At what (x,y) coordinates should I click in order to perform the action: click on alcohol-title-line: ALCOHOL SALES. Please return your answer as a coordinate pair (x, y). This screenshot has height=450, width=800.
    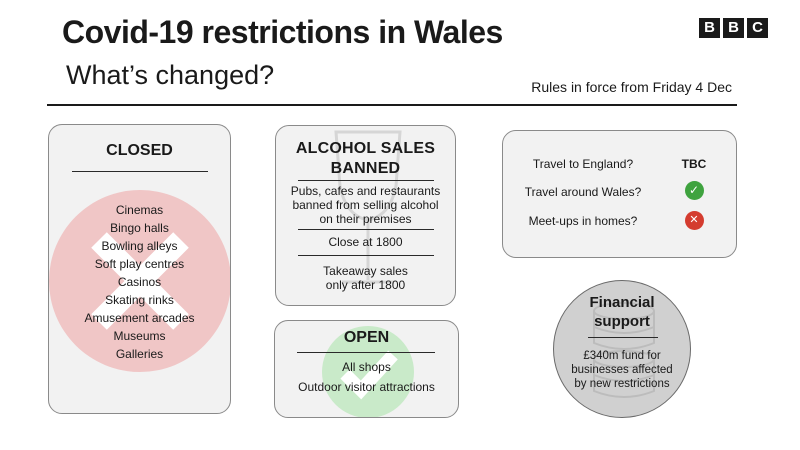
    Looking at the image, I should click on (365, 148).